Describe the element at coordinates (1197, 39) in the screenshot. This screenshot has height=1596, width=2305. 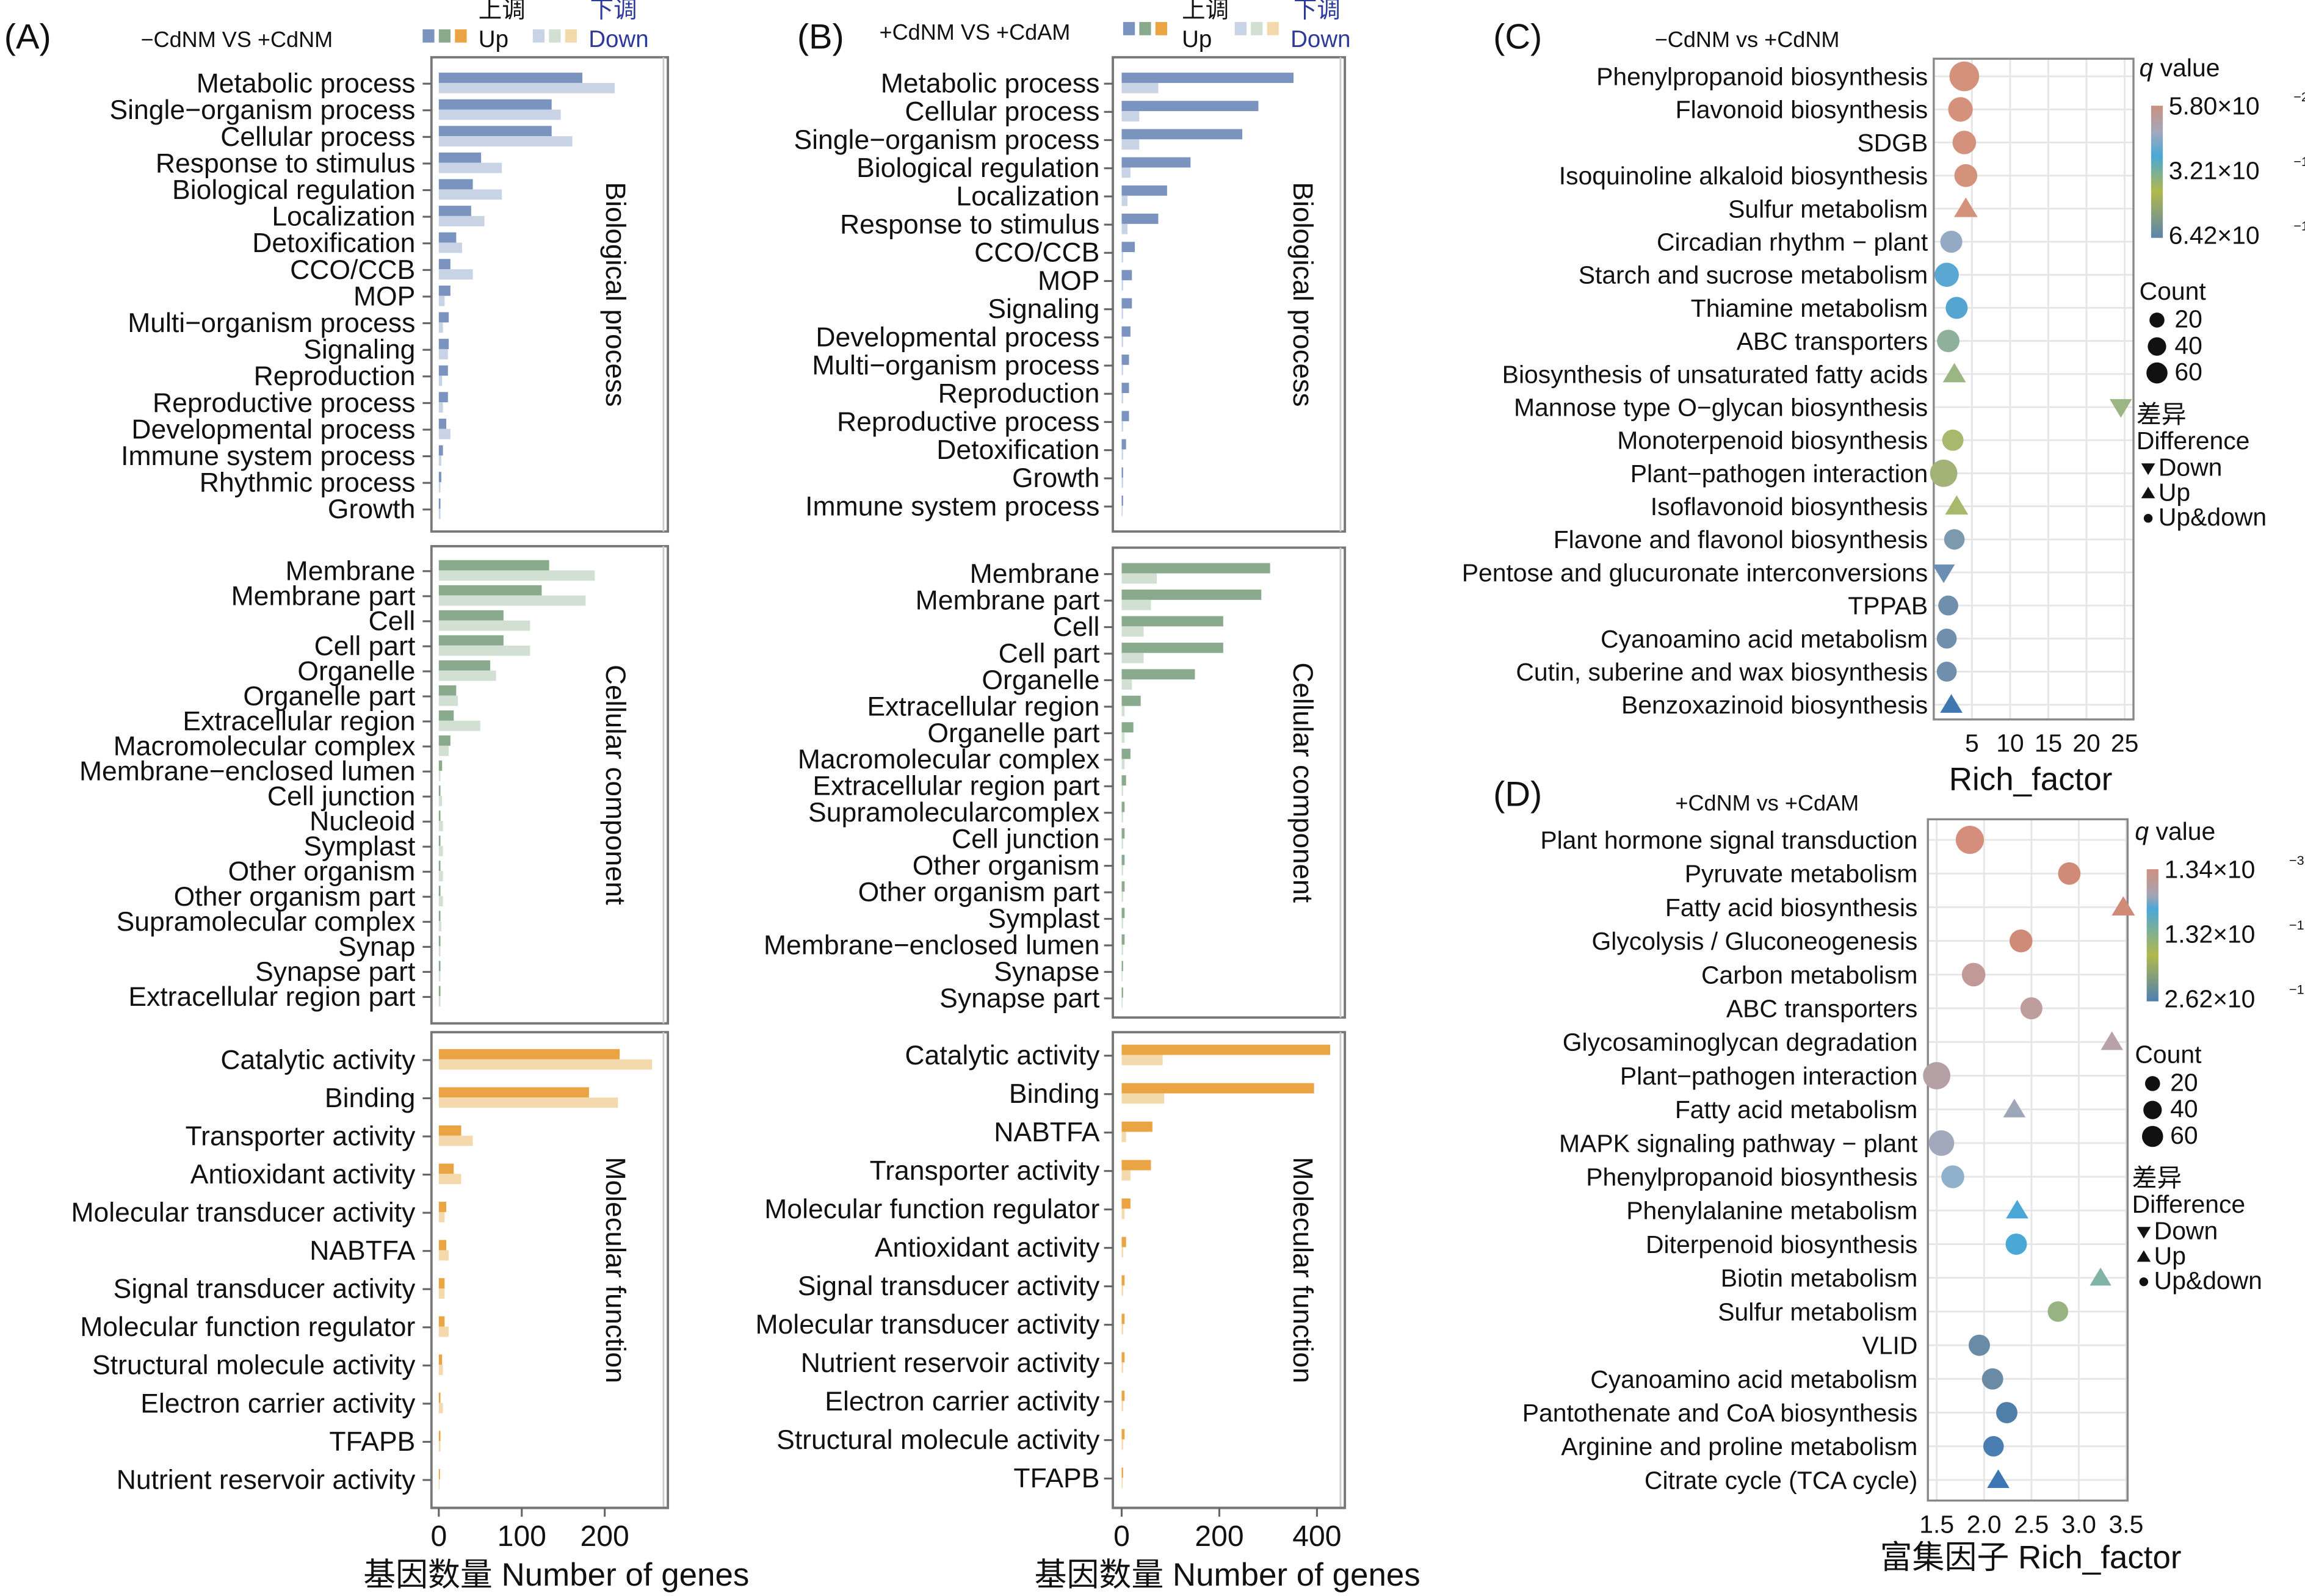
I see `legend-up: Up` at that location.